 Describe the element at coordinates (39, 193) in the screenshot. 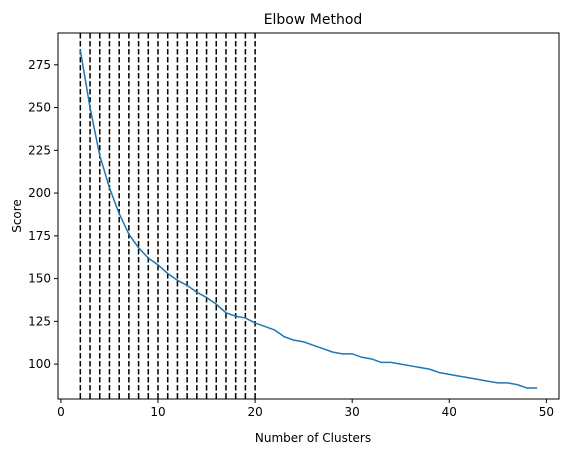

I see `y-tick-label-200: 200` at that location.